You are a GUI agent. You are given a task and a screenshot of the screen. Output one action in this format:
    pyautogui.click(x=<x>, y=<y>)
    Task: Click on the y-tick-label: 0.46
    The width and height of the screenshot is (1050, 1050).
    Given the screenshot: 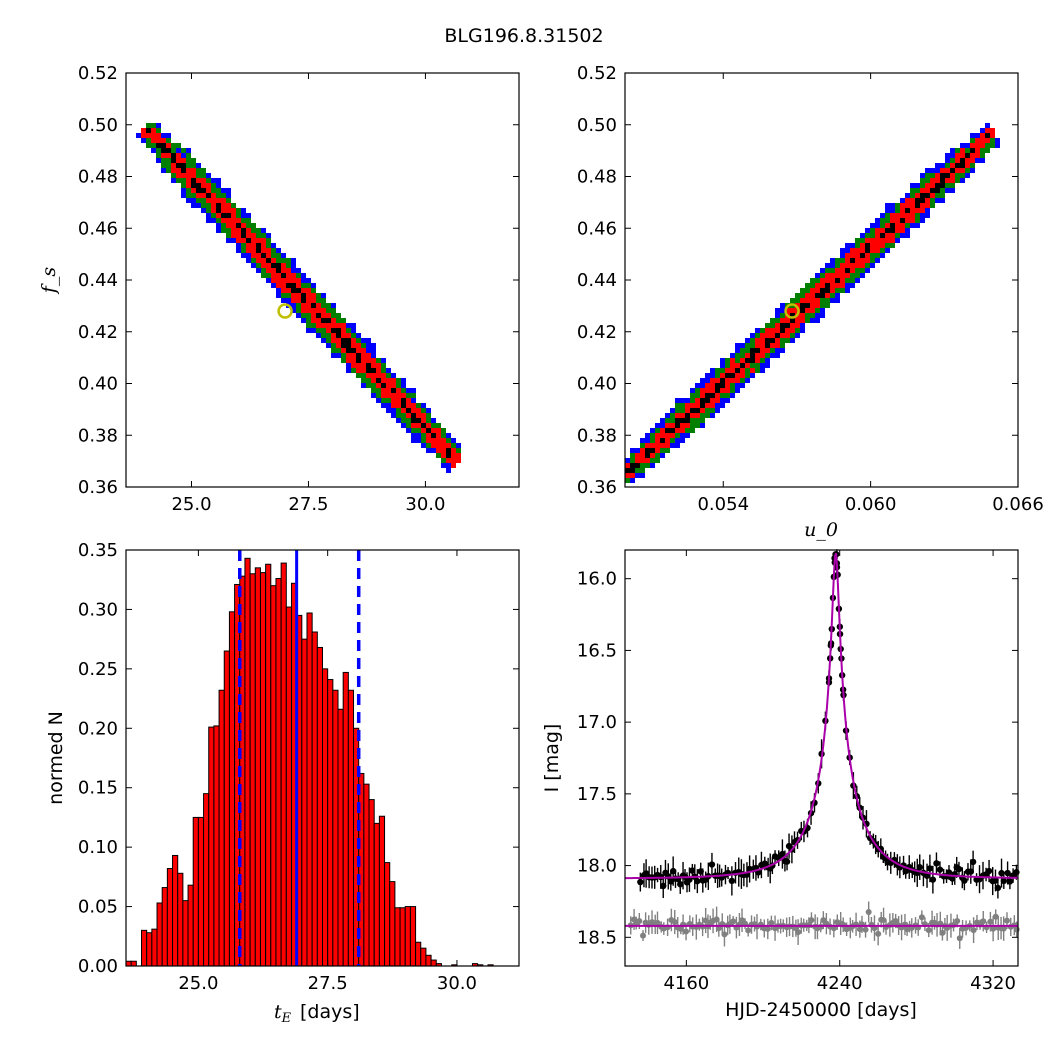 What is the action you would take?
    pyautogui.click(x=98, y=228)
    